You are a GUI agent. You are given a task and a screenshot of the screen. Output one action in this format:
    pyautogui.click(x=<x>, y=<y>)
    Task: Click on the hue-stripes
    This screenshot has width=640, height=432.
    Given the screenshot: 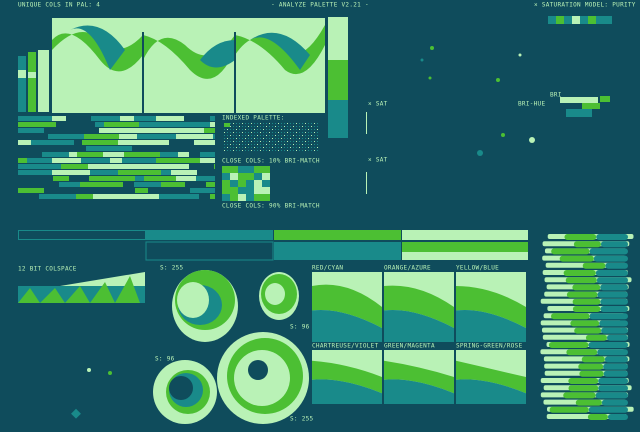 What is the action you would take?
    pyautogui.click(x=33, y=81)
    